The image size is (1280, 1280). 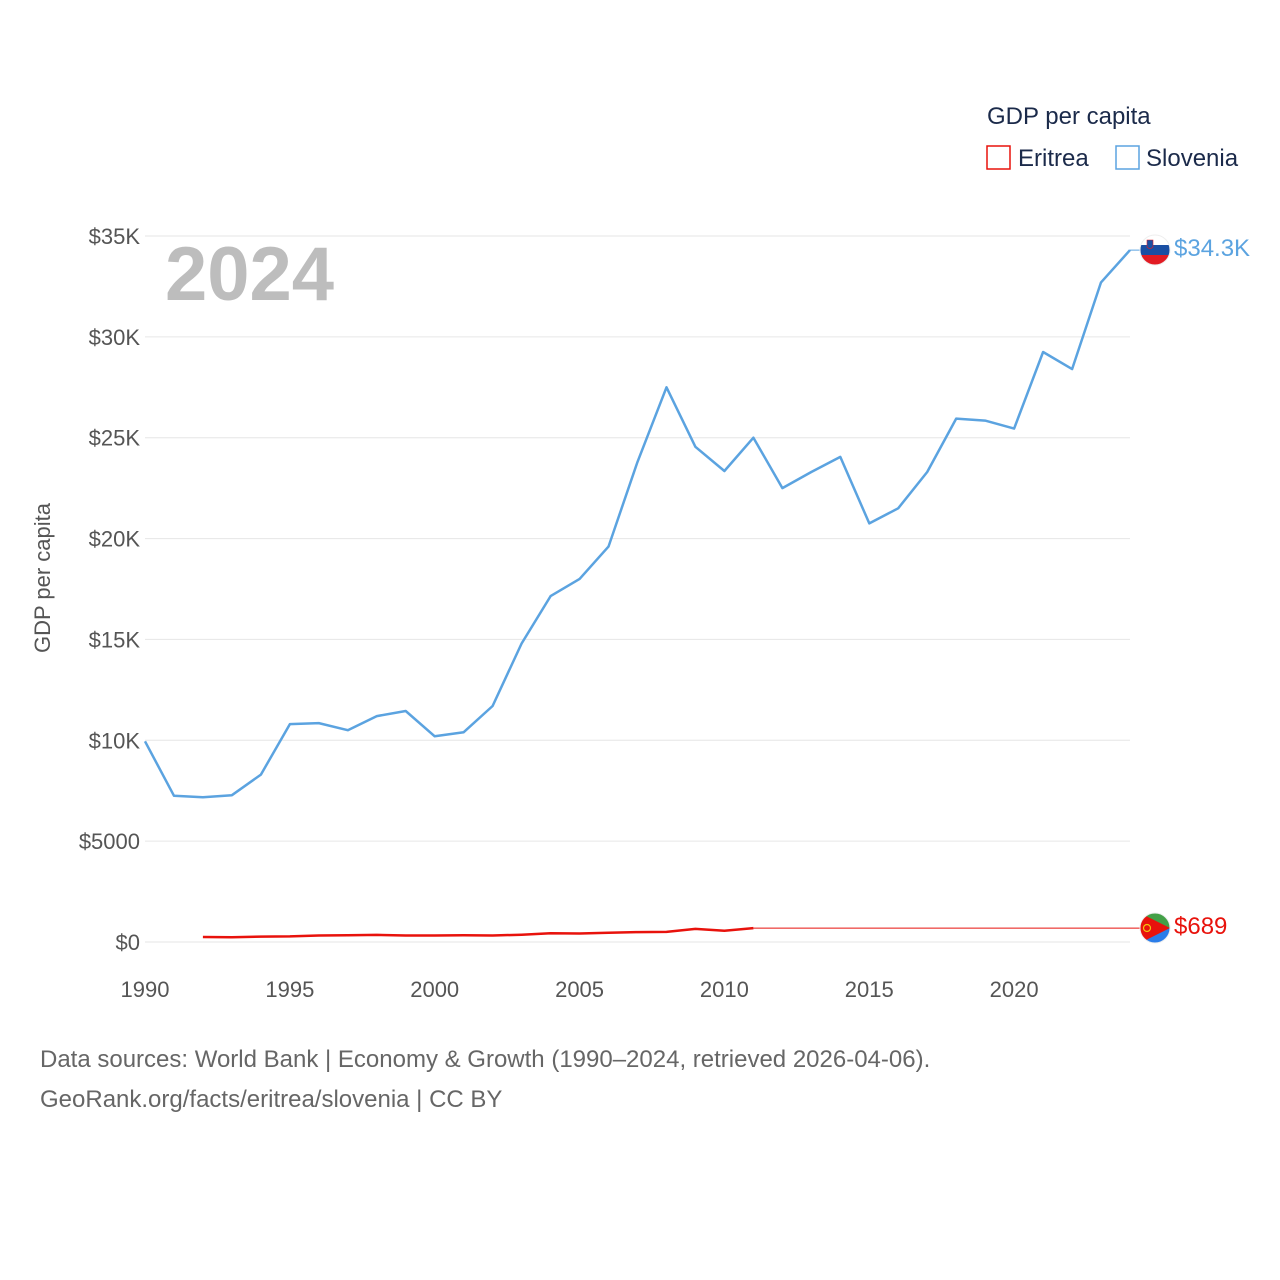 What do you see at coordinates (869, 989) in the screenshot?
I see `x-tick-label: 2015` at bounding box center [869, 989].